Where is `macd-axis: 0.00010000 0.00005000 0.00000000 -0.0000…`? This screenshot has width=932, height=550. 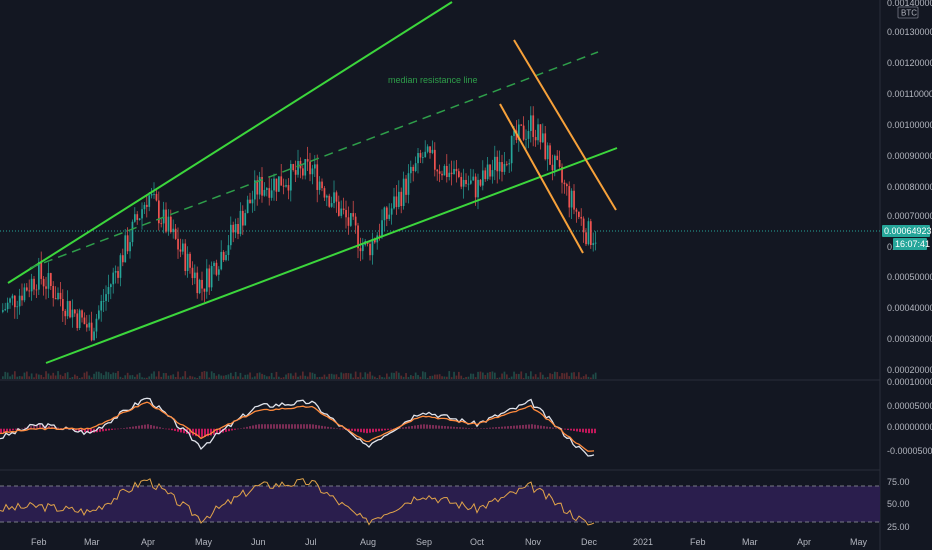
macd-axis: 0.00010000 0.00005000 0.00000000 -0.0000… is located at coordinates (909, 416).